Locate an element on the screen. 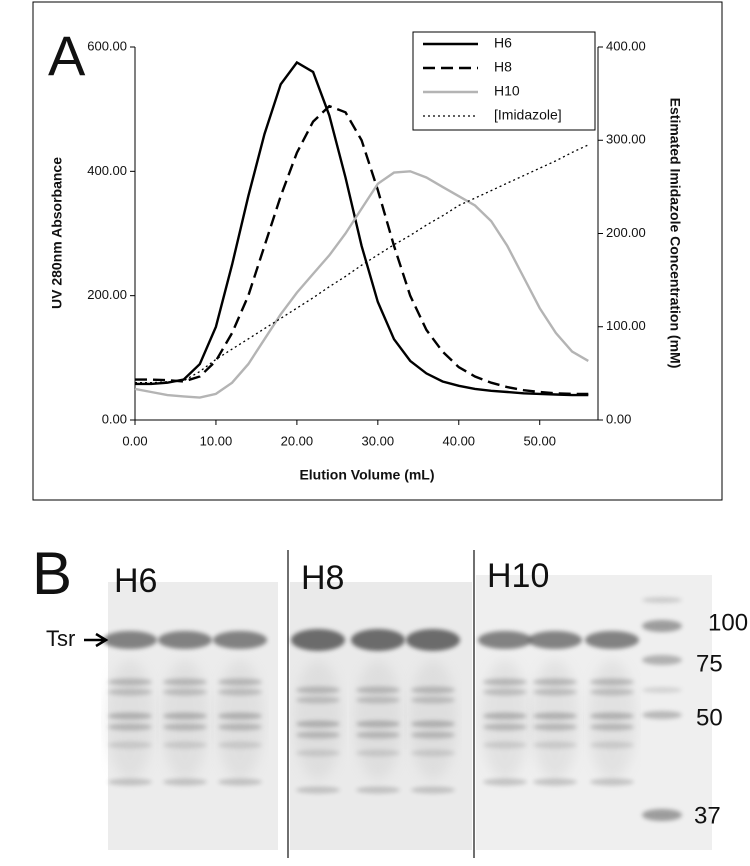 The image size is (750, 866). legend-label: H8 is located at coordinates (503, 67).